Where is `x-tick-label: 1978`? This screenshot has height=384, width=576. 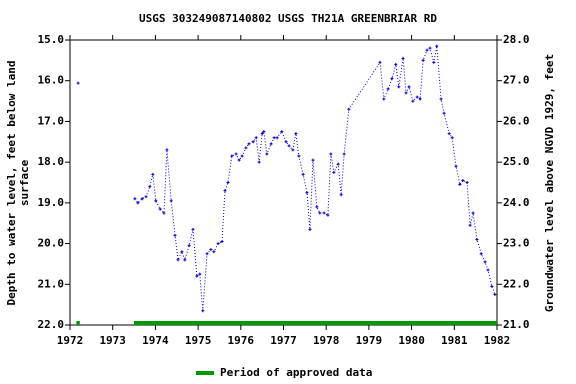 x-tick-label: 1978 is located at coordinates (326, 340).